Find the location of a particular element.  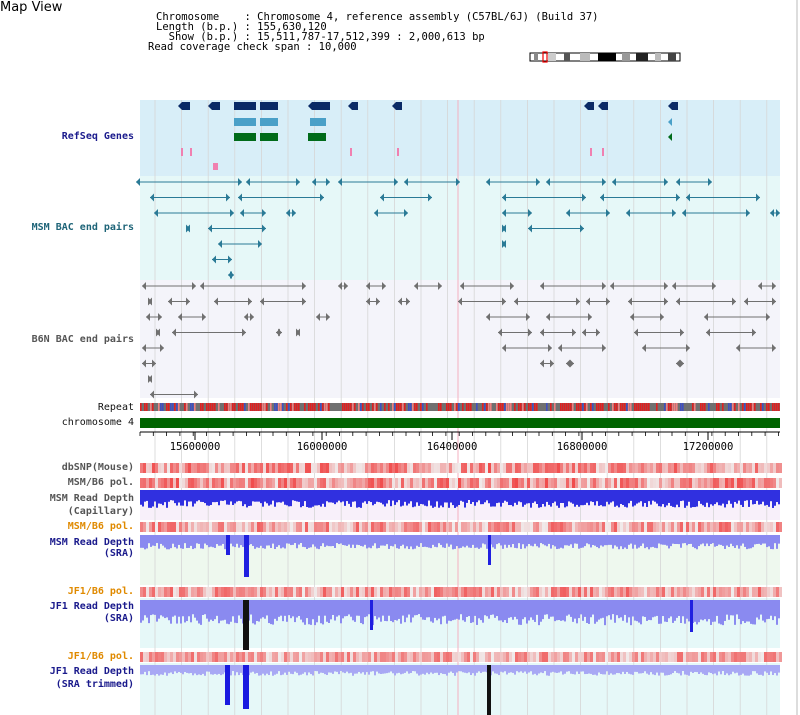

label-msm-depth-sra-2: (SRA) is located at coordinates (118, 553).